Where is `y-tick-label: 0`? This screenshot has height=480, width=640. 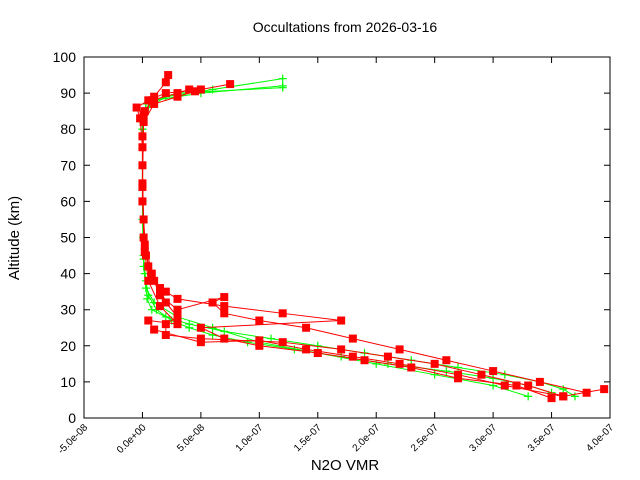
y-tick-label: 0 is located at coordinates (72, 418).